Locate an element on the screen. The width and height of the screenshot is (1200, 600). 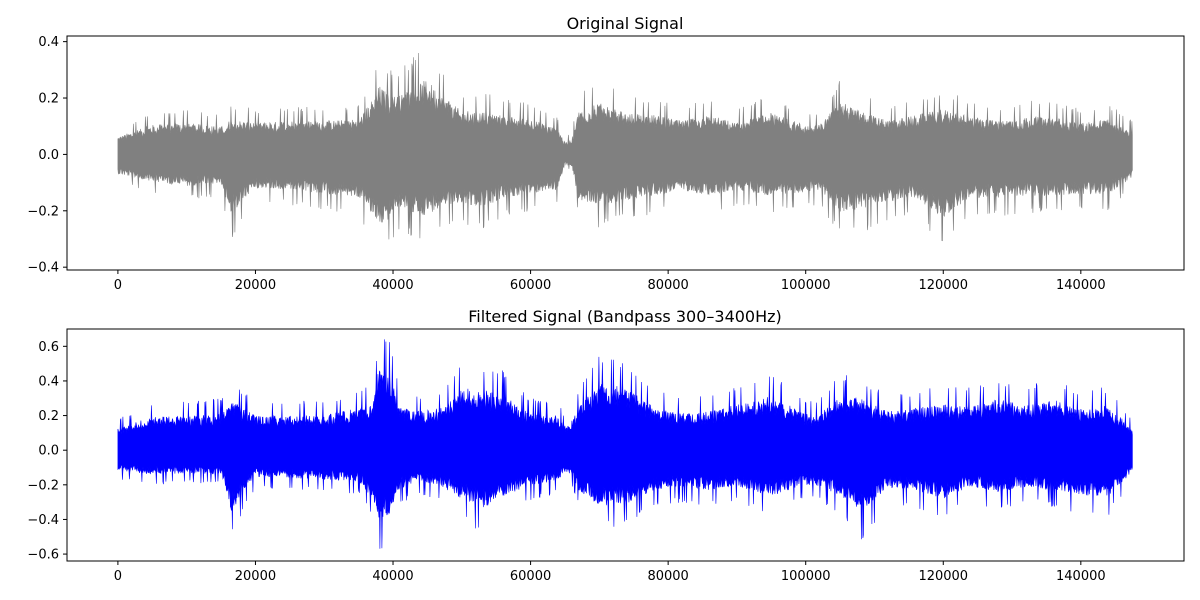
x-tick-label-original: 0 is located at coordinates (118, 285).